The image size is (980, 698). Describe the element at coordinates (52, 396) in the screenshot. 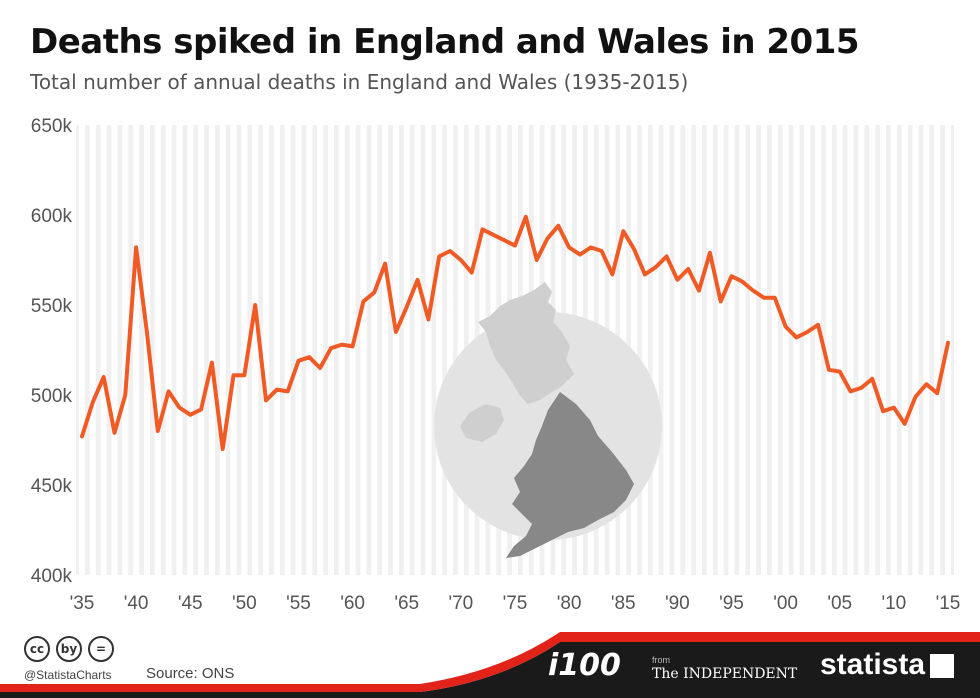

I see `y-tick-label: 500k` at that location.